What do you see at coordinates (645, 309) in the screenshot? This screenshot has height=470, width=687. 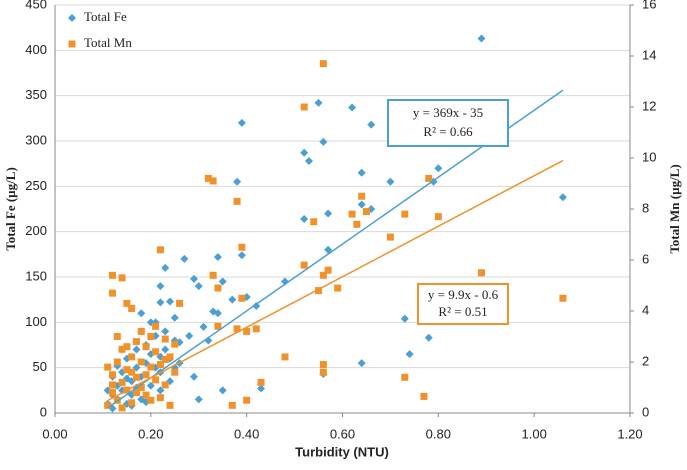 I see `y2-tick-label: 4` at bounding box center [645, 309].